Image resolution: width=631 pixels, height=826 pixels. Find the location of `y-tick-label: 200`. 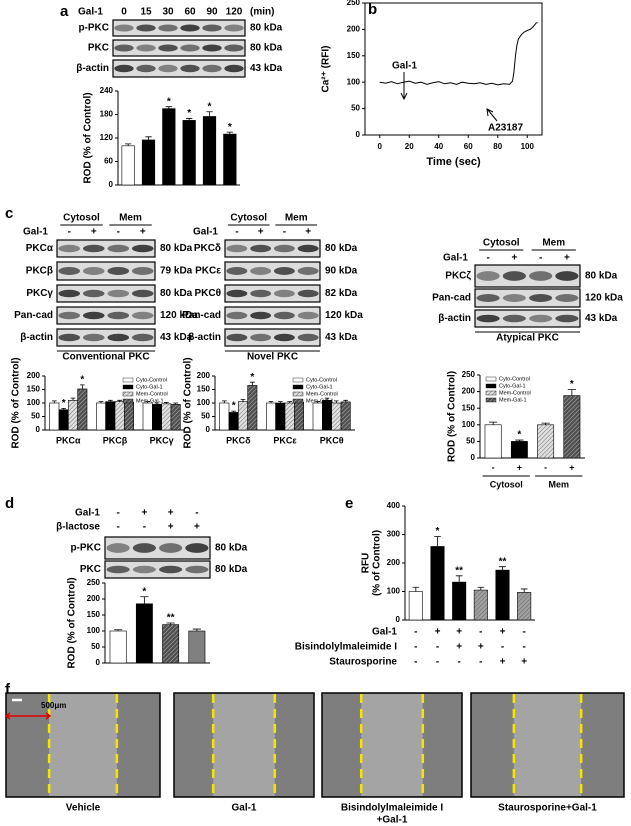

y-tick-label: 200 is located at coordinates (394, 562).